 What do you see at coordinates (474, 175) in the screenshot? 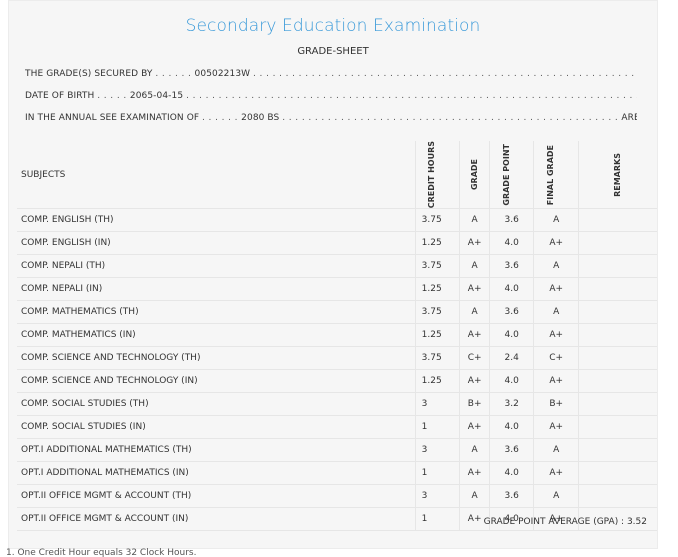
I see `header-grade: GRADE` at bounding box center [474, 175].